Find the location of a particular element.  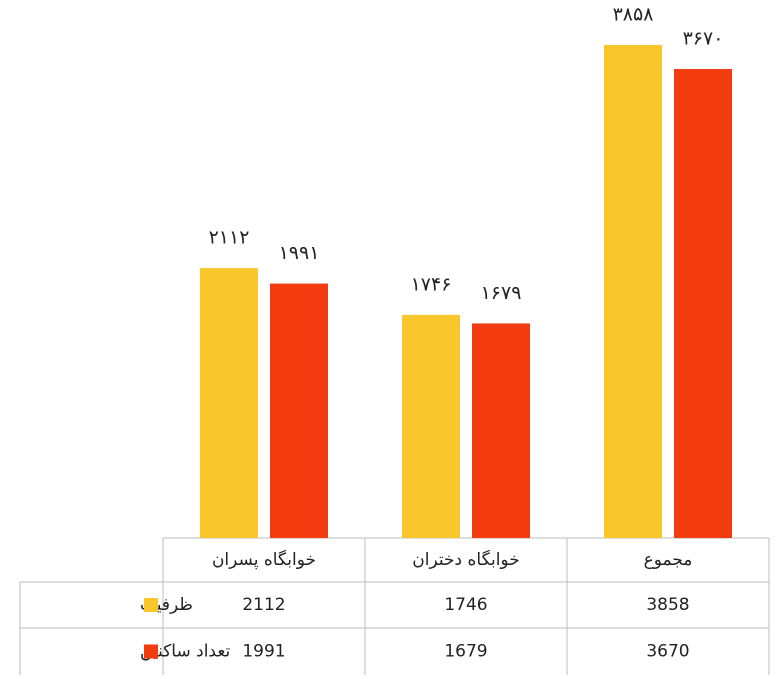

data-label: ۳۸۵۸ is located at coordinates (633, 15).